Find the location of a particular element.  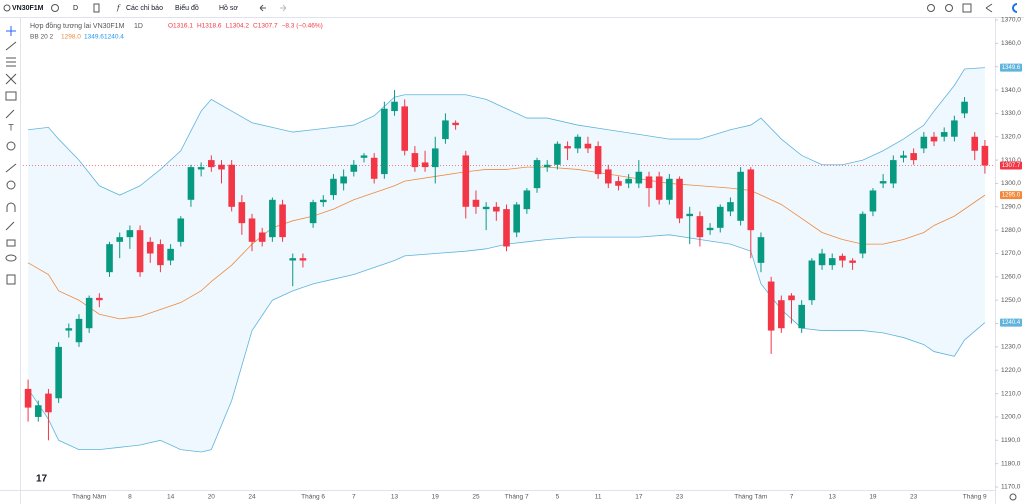

crosshair-tool is located at coordinates (11, 31).